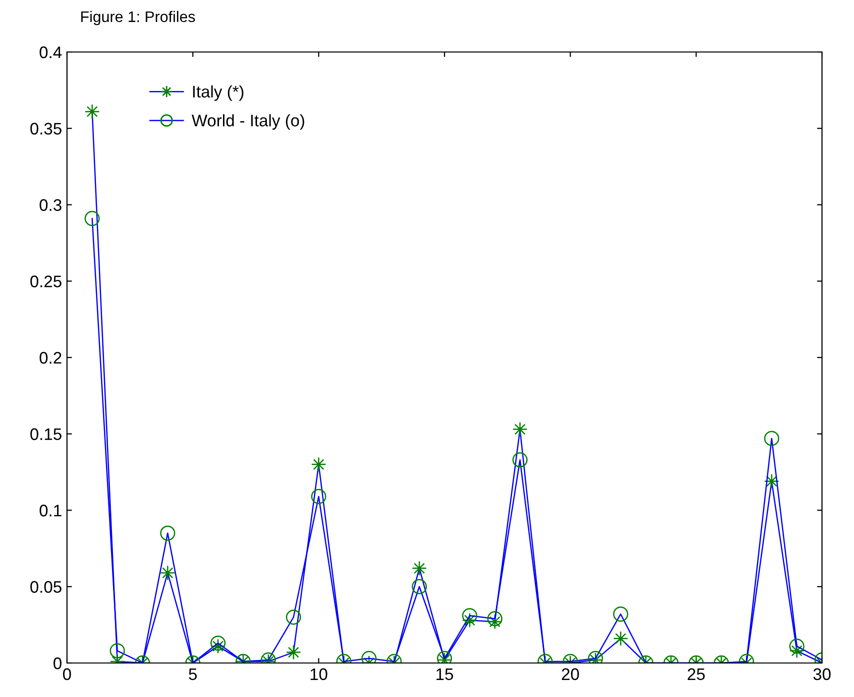 Image resolution: width=854 pixels, height=697 pixels. What do you see at coordinates (248, 122) in the screenshot?
I see `legend-label: World - Italy (o)` at bounding box center [248, 122].